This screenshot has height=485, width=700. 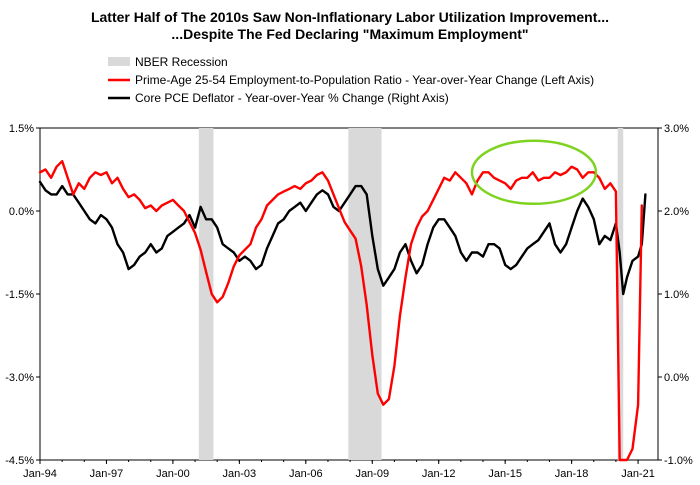 I want to click on highlight-ellipse, so click(x=534, y=172).